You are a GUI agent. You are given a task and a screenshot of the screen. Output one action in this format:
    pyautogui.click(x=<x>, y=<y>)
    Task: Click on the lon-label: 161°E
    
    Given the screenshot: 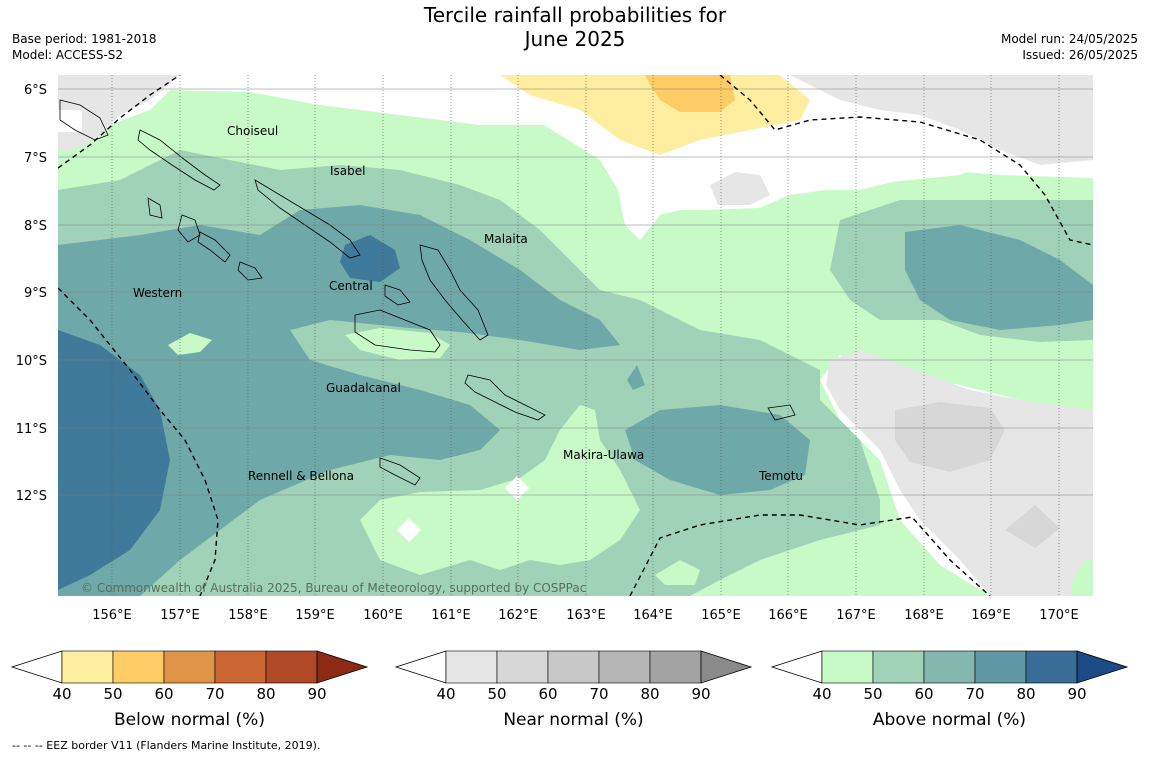 What is the action you would take?
    pyautogui.click(x=451, y=615)
    